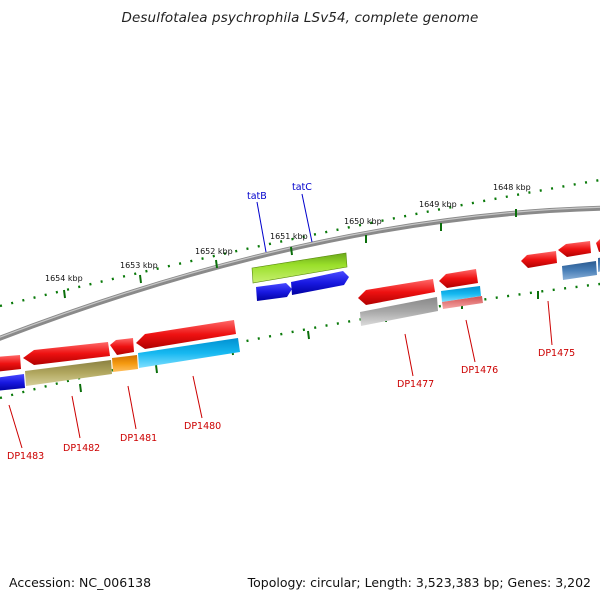  What do you see at coordinates (214, 251) in the screenshot?
I see `scale-label: 1652 kbp` at bounding box center [214, 251].